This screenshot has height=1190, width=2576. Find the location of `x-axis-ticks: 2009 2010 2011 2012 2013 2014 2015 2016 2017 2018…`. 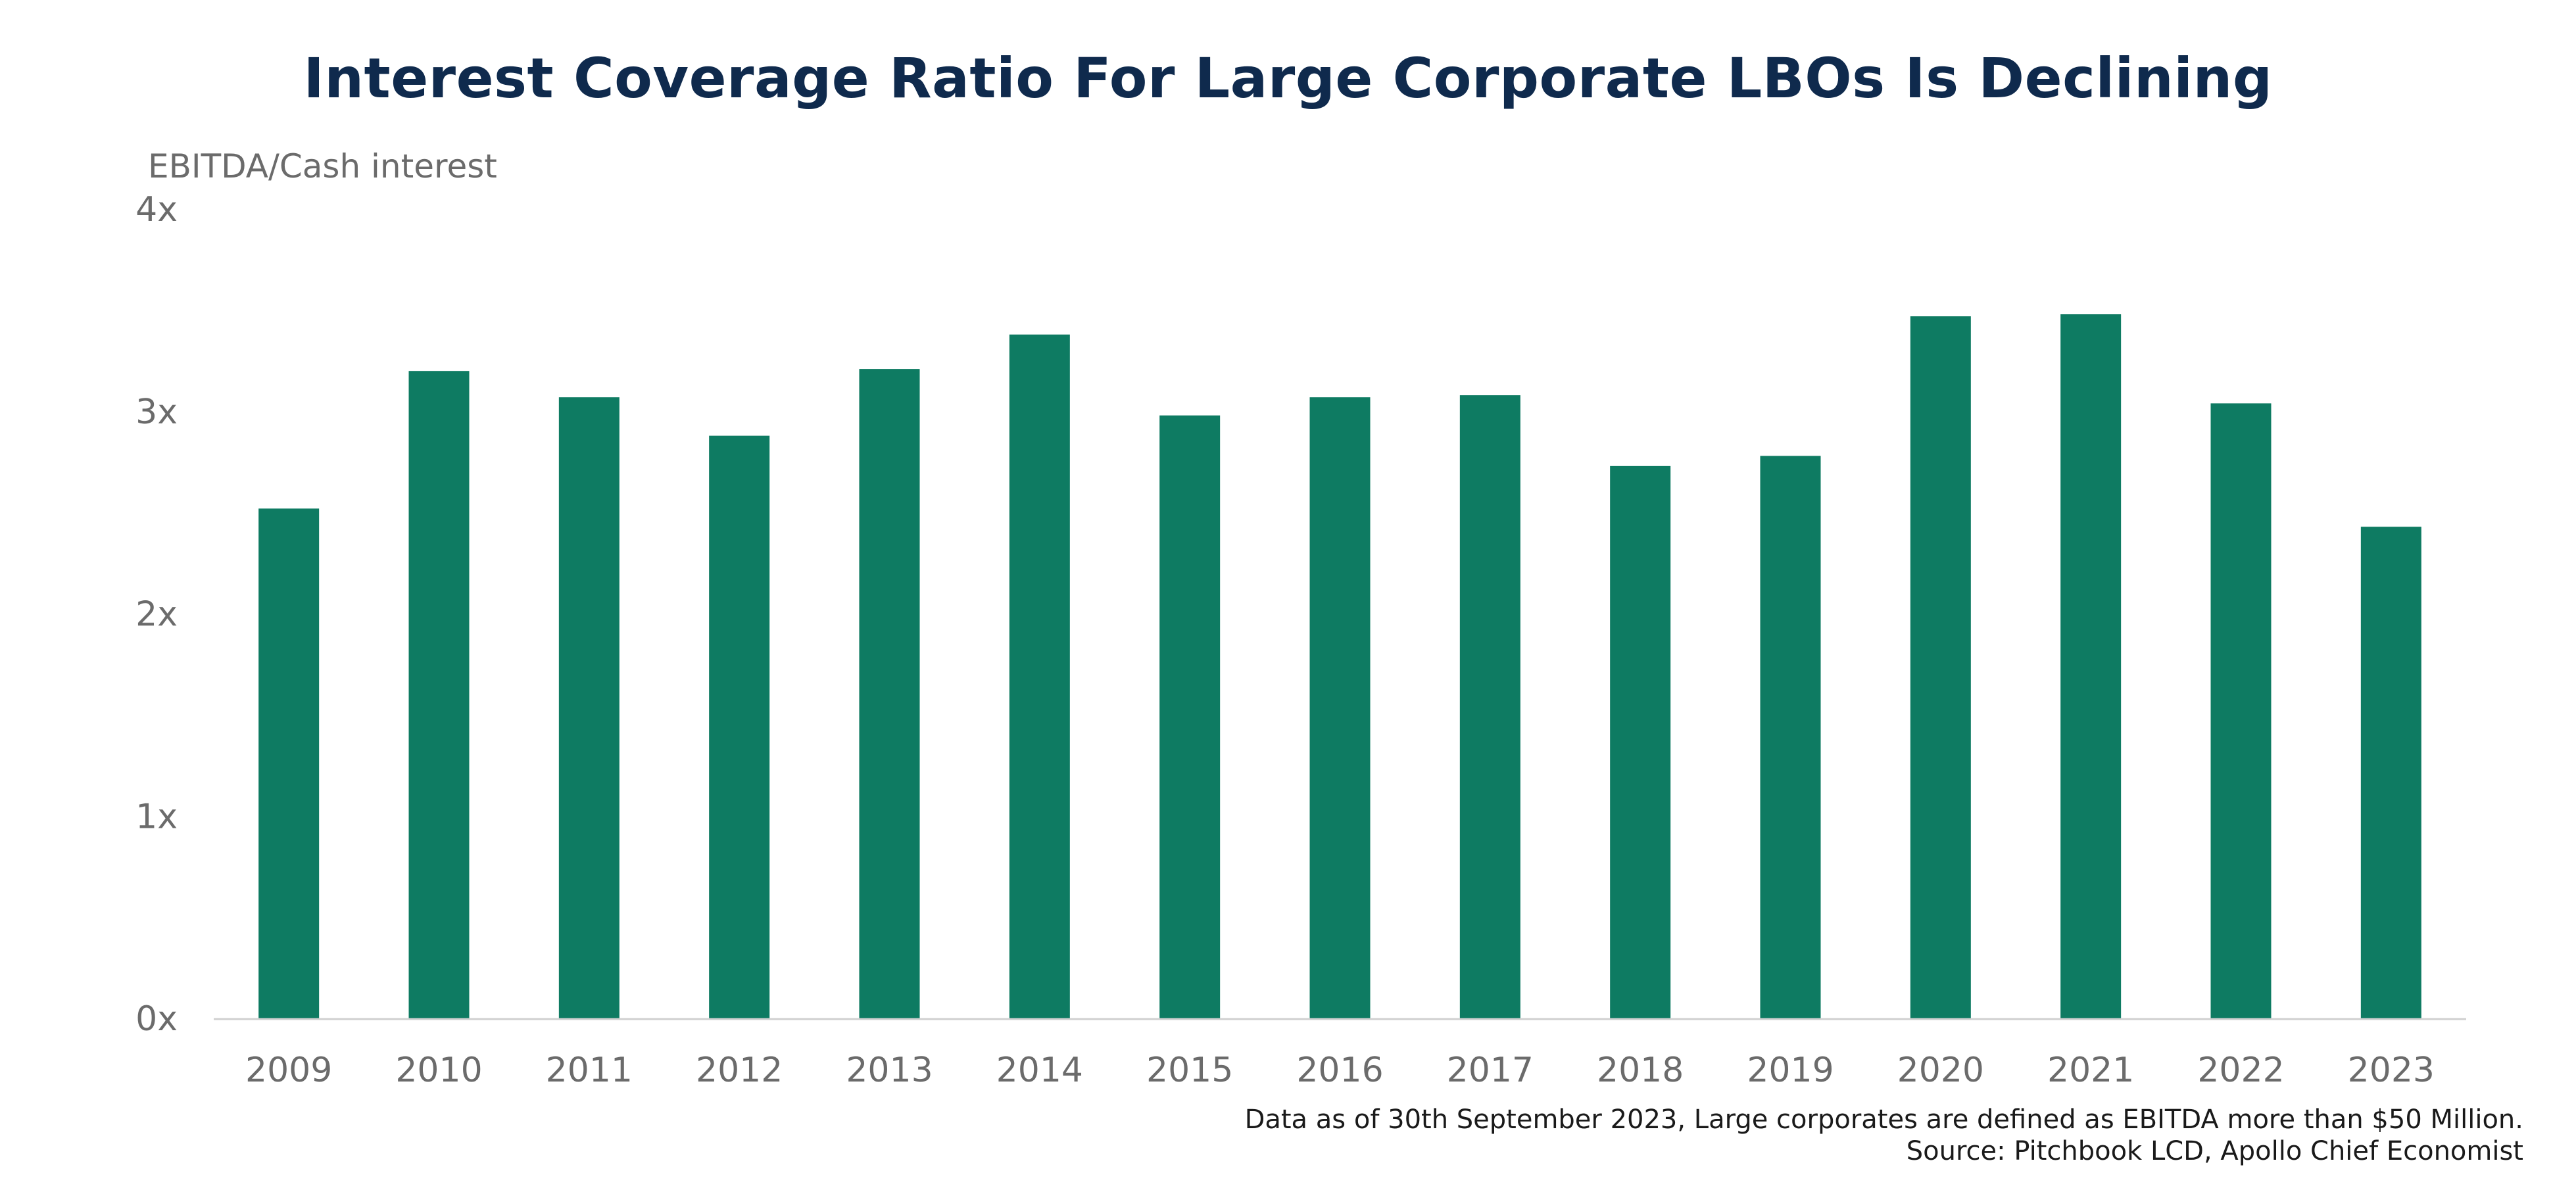

x-axis-ticks: 2009 2010 2011 2012 2013 2014 2015 2016 2017 2018… is located at coordinates (1340, 1070).